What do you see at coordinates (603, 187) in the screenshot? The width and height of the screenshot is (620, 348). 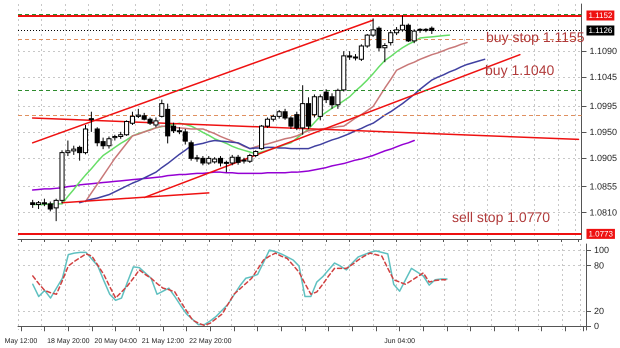 I see `y-tick-label: 1.0855` at bounding box center [603, 187].